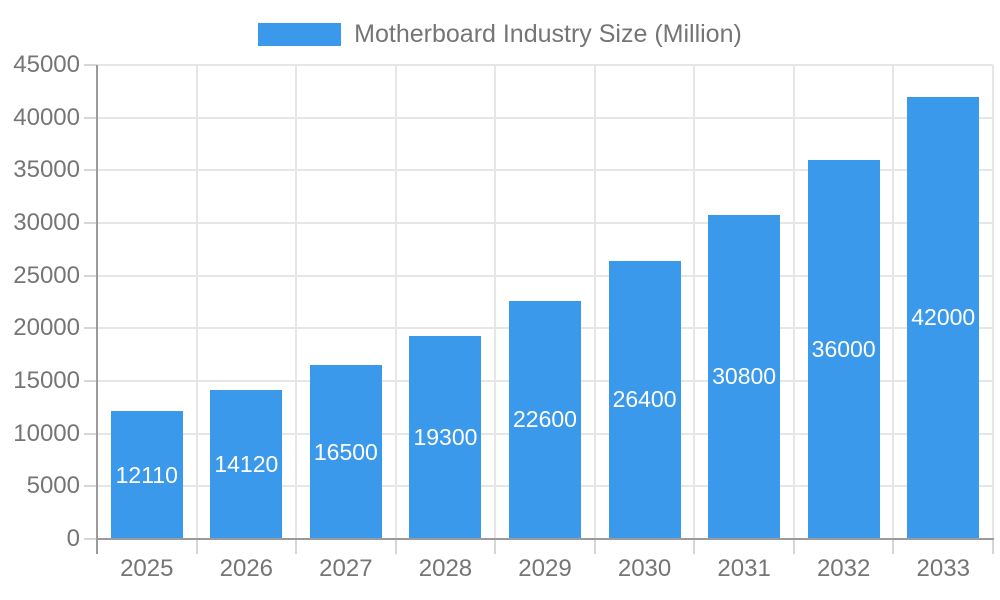 This screenshot has height=600, width=1000. Describe the element at coordinates (843, 568) in the screenshot. I see `x-axis-label: 2032` at that location.